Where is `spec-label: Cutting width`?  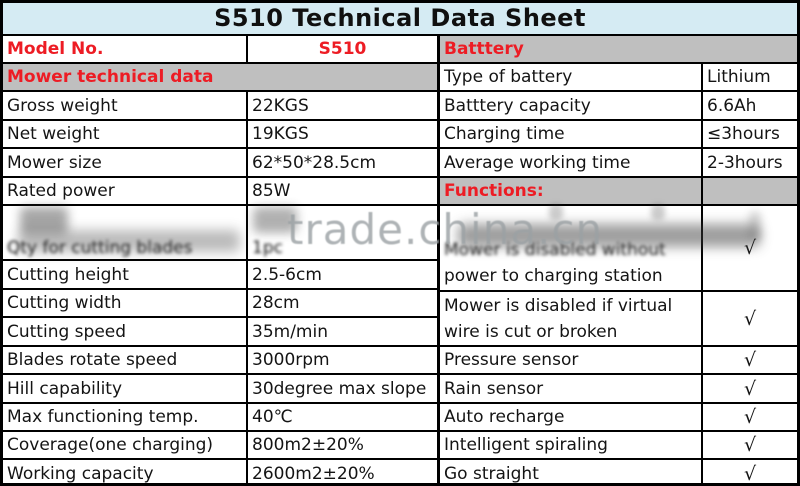
spec-label: Cutting width is located at coordinates (125, 303).